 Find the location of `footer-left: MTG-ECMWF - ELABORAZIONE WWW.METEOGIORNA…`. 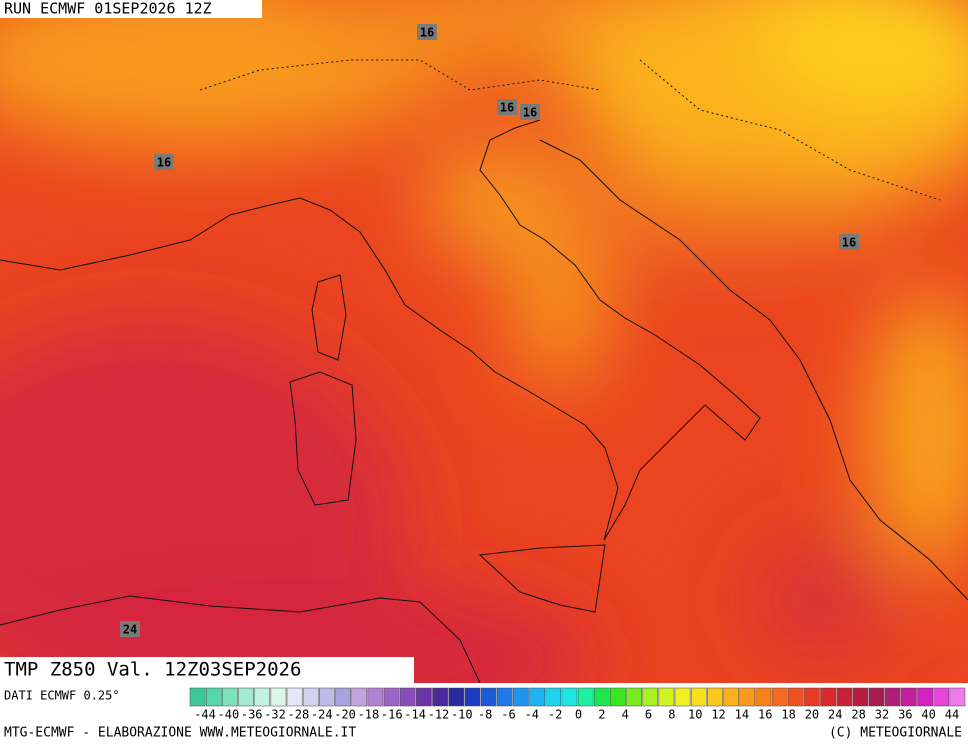

footer-left: MTG-ECMWF - ELABORAZIONE WWW.METEOGIORNA… is located at coordinates (180, 733).